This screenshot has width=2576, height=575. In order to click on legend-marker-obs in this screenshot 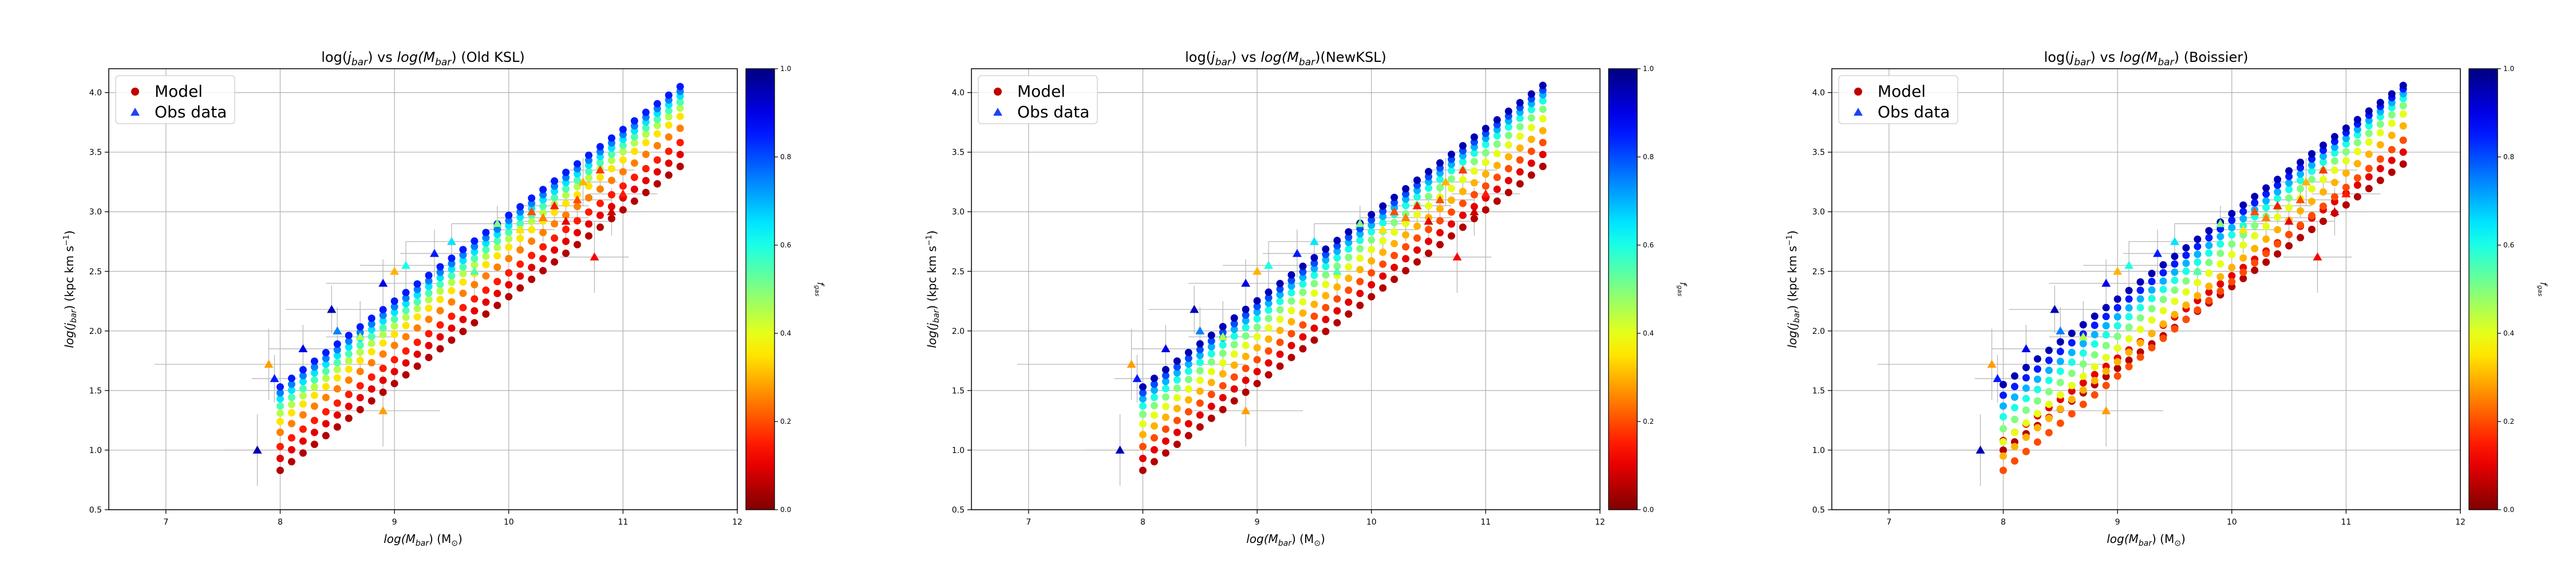, I will do `click(135, 112)`.